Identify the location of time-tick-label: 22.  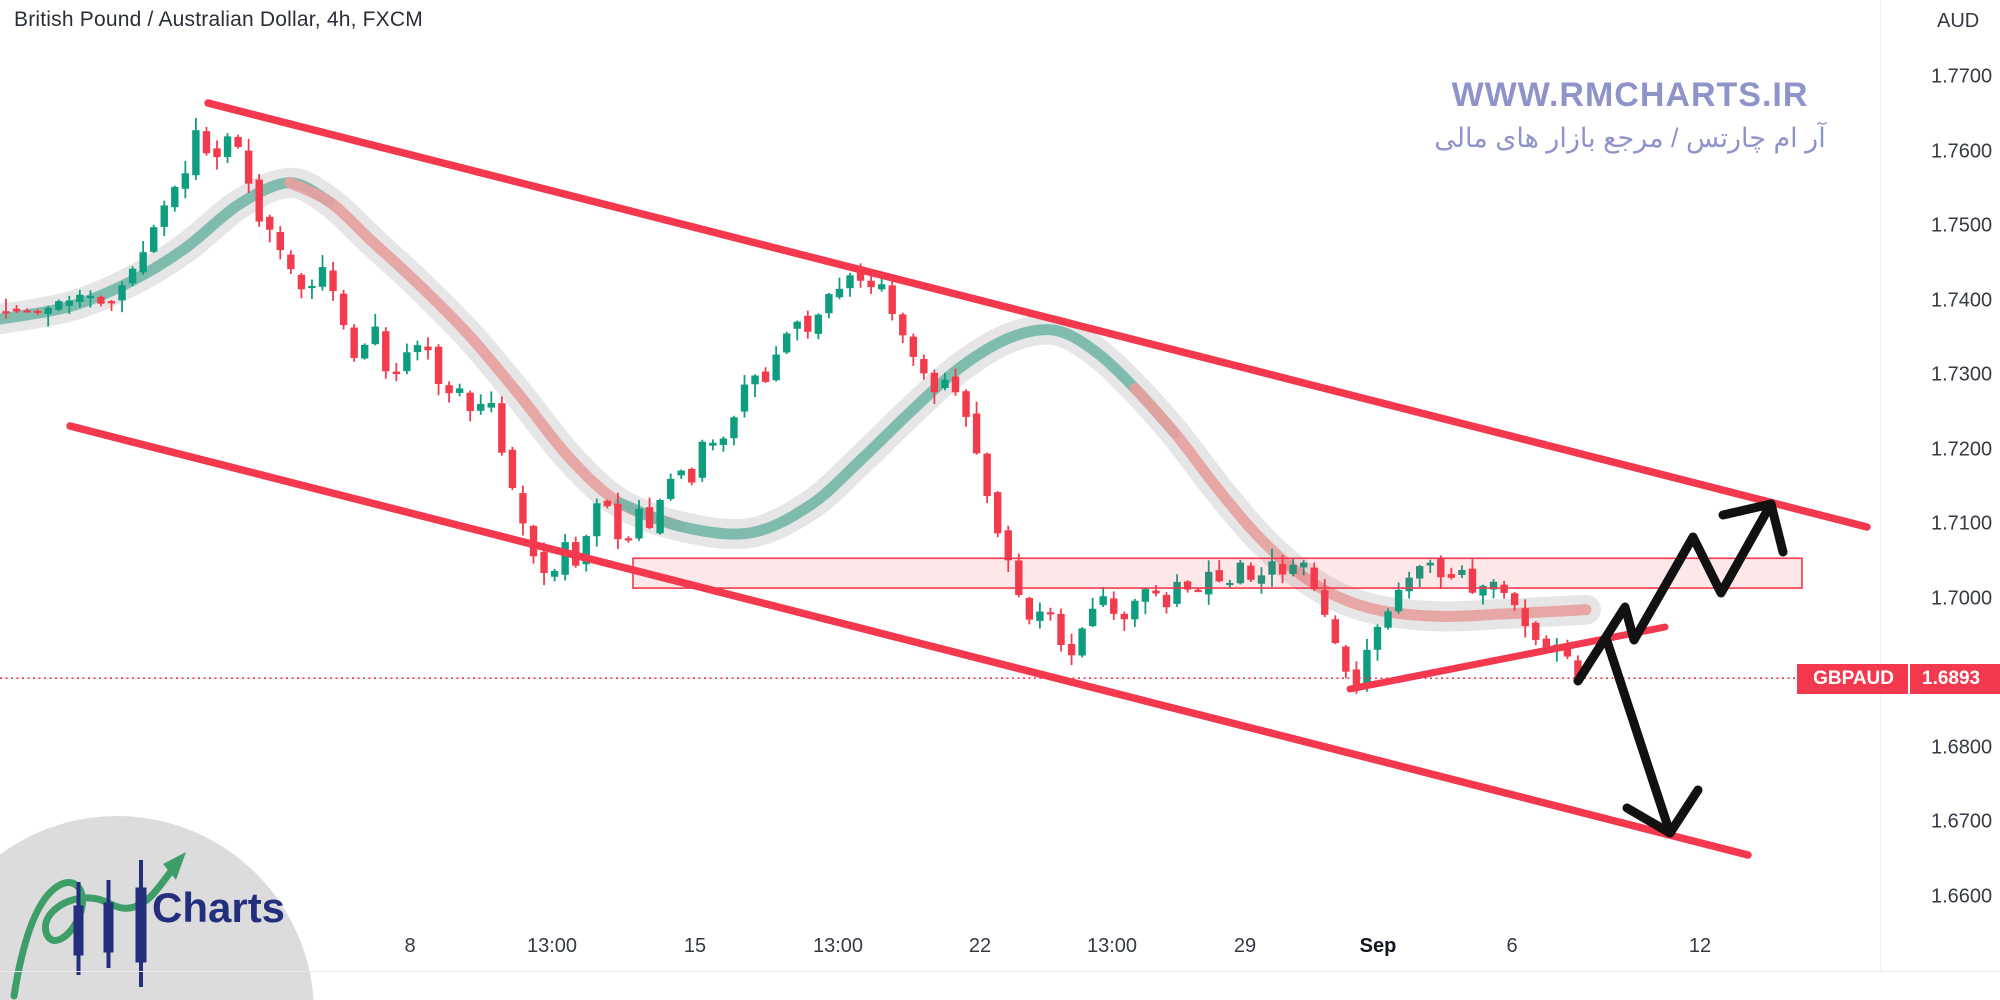
(980, 946).